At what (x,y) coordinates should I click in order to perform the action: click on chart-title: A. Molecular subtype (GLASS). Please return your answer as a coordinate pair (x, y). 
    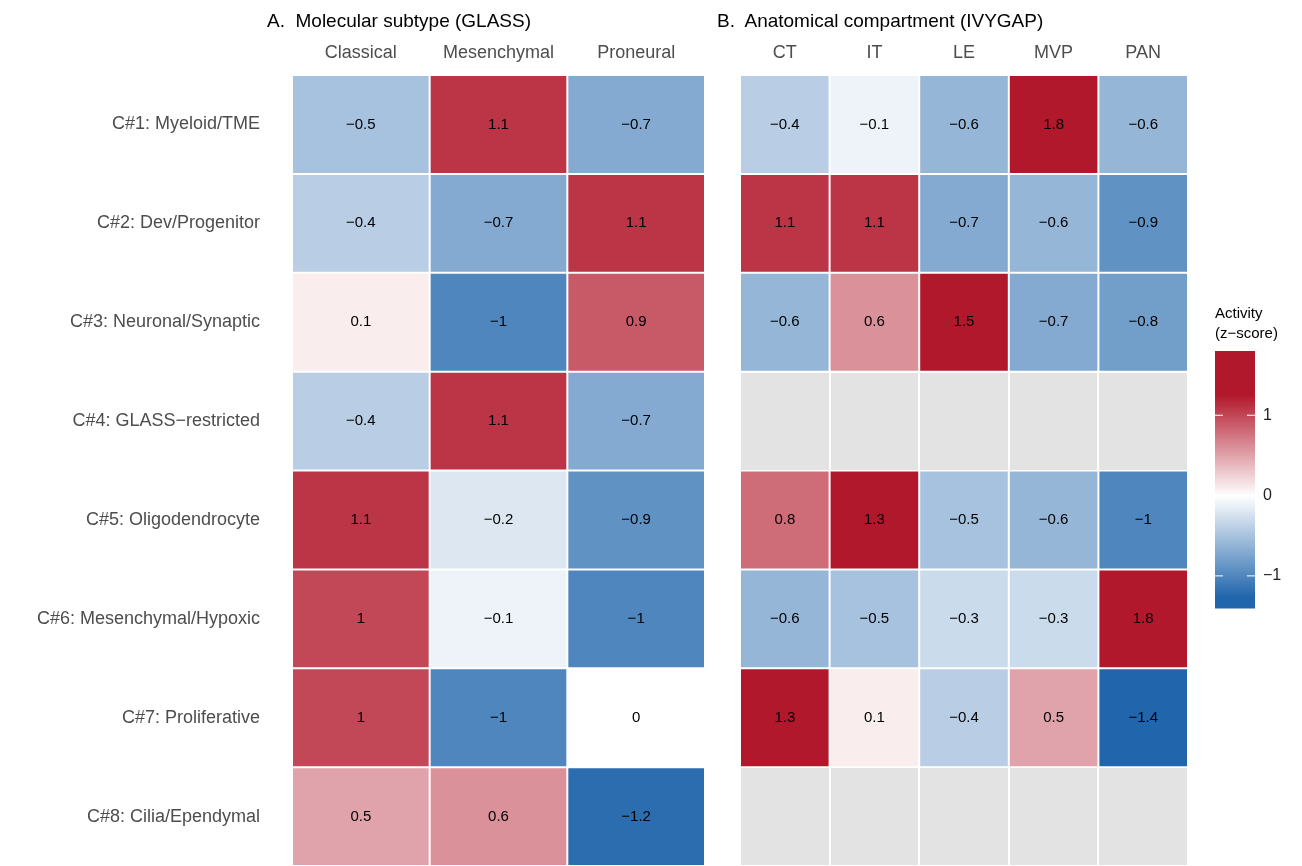
    Looking at the image, I should click on (399, 21).